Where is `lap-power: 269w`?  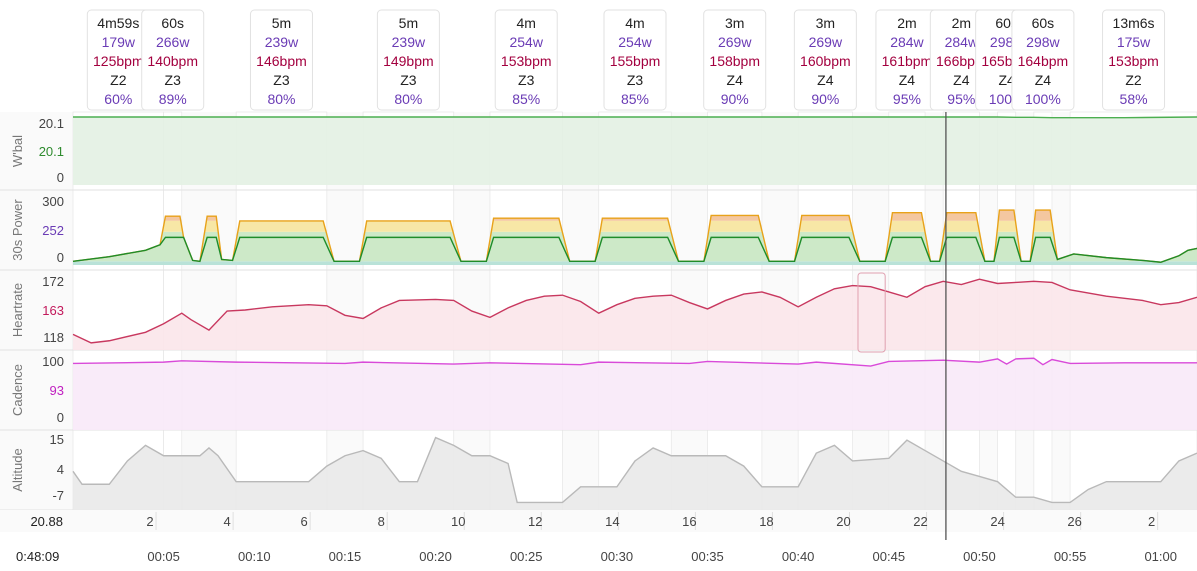
lap-power: 269w is located at coordinates (826, 42).